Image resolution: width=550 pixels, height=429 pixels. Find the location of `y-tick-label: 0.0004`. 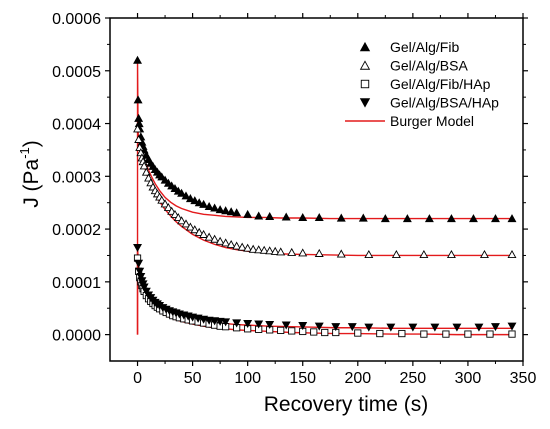

y-tick-label: 0.0004 is located at coordinates (76, 125).